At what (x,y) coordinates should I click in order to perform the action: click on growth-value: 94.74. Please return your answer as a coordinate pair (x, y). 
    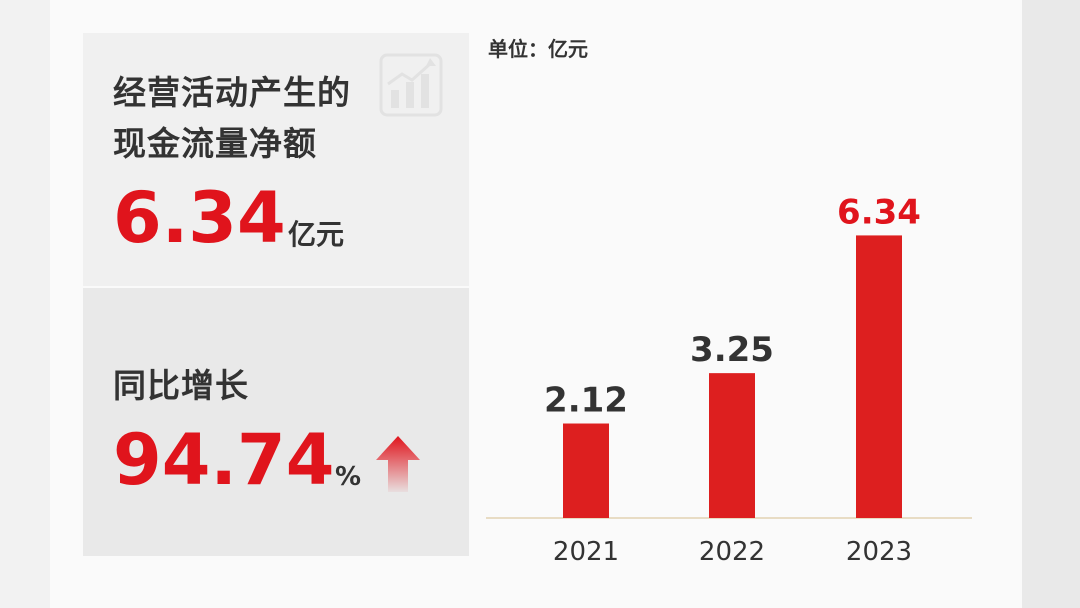
    Looking at the image, I should click on (224, 460).